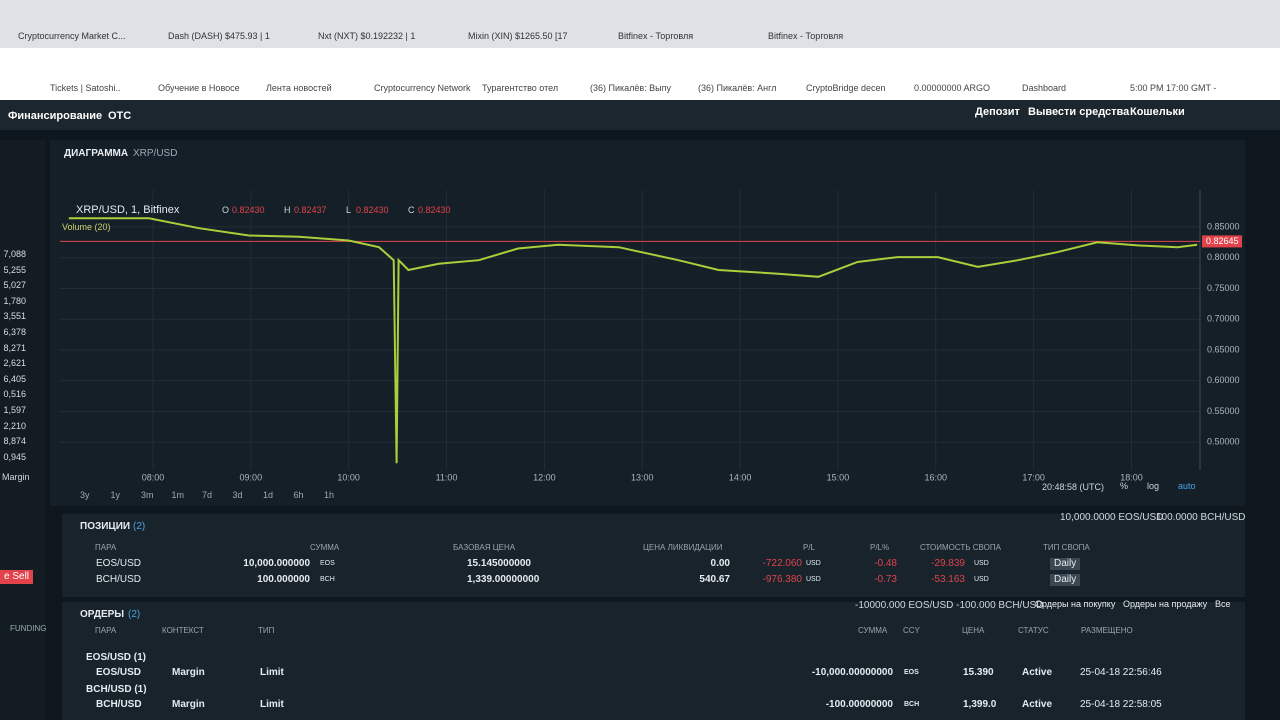 The image size is (1280, 720). I want to click on timeframe-button: 1y, so click(115, 495).